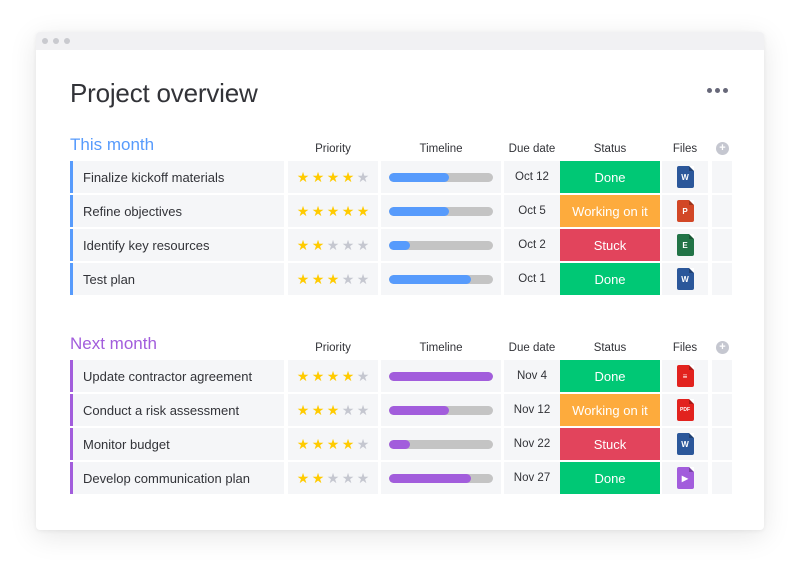 This screenshot has height=571, width=800. I want to click on table-row: Test plan ★ ★ ★ ★ ★ Oct 1 Done W, so click(401, 279).